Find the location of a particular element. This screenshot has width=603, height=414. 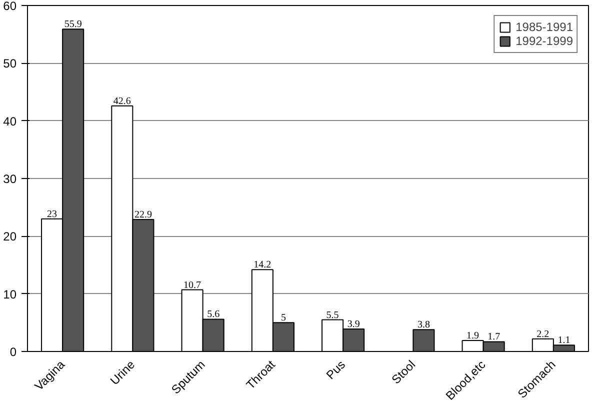

data-label: 23 is located at coordinates (52, 214).